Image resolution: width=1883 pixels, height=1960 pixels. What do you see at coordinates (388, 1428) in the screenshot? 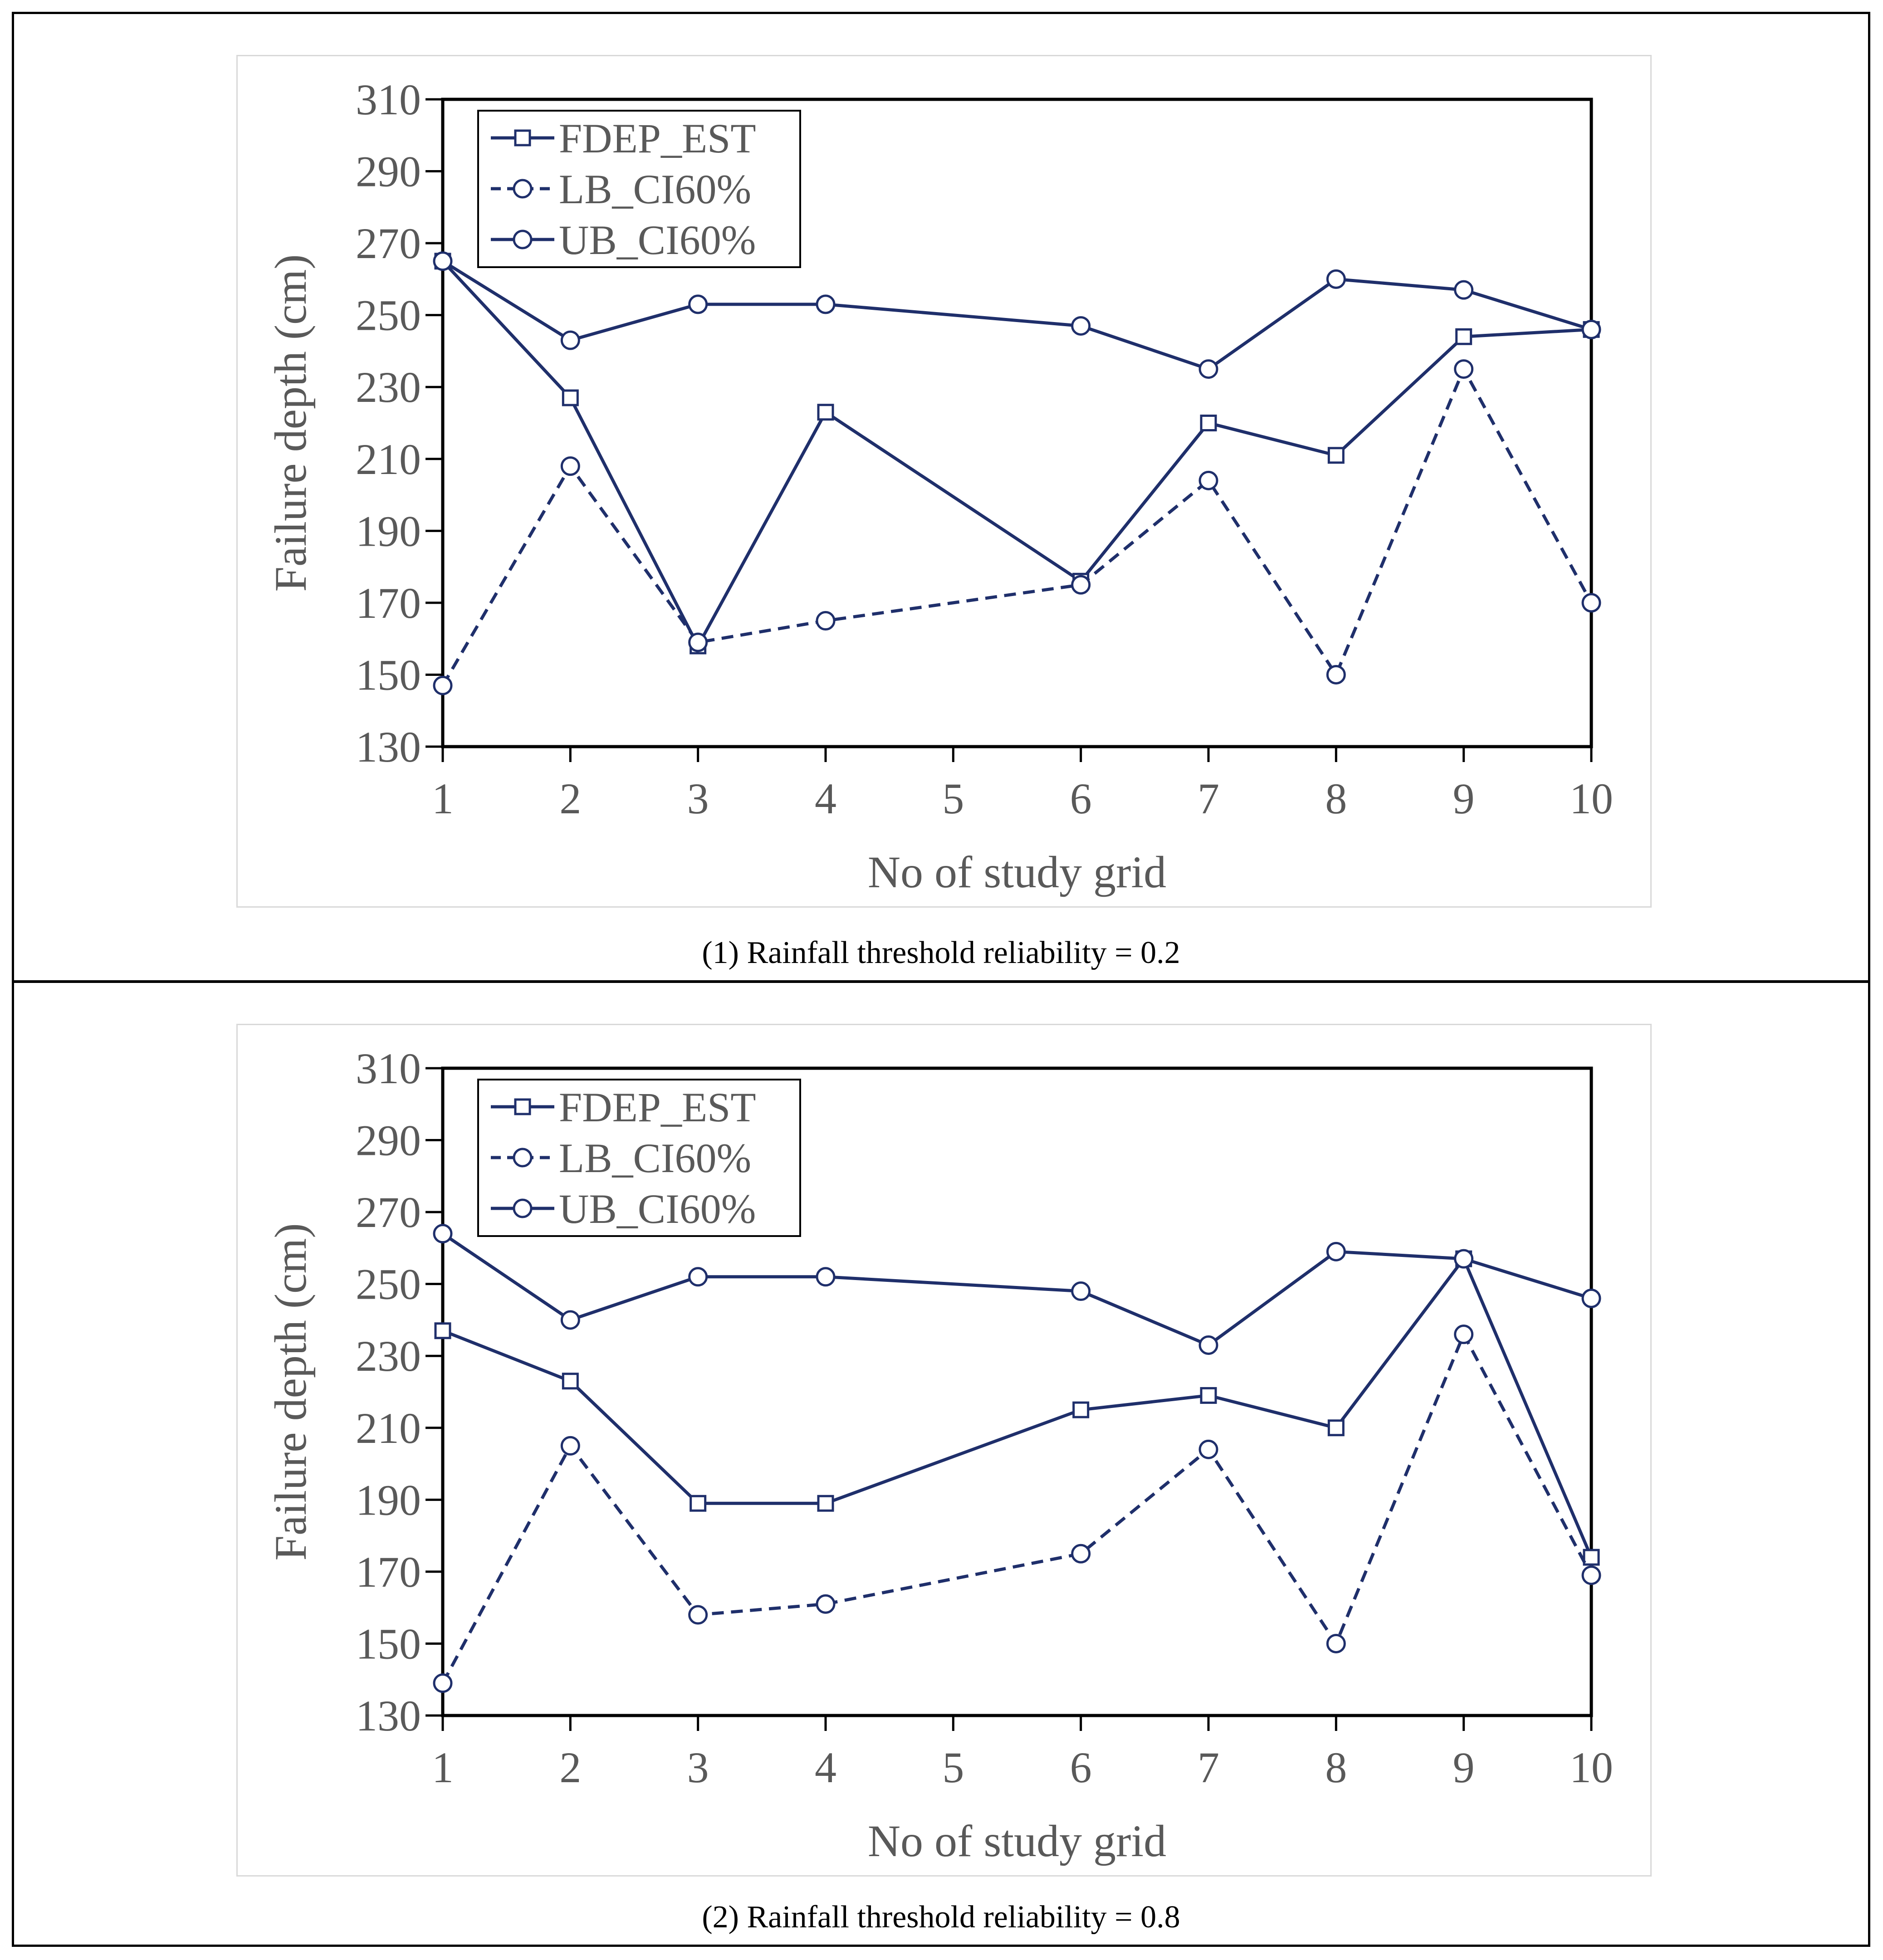
I see `y-tick-label: 210` at bounding box center [388, 1428].